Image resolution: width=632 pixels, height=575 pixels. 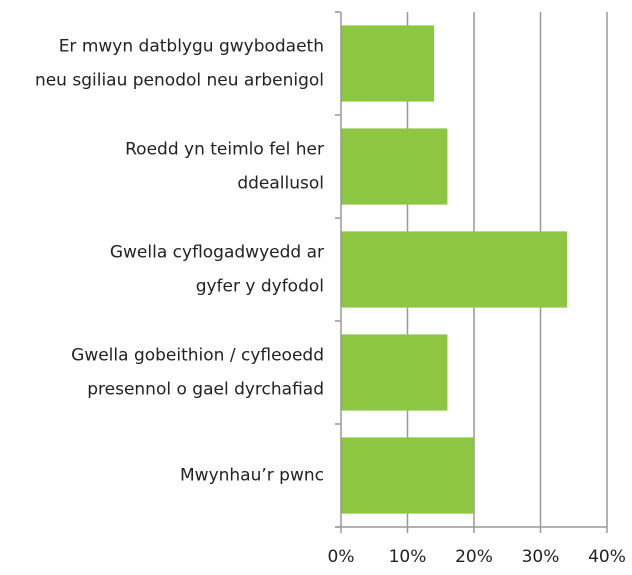 I want to click on y-tick-label: Er mwyn datblygu gwybodaeth, so click(x=191, y=47).